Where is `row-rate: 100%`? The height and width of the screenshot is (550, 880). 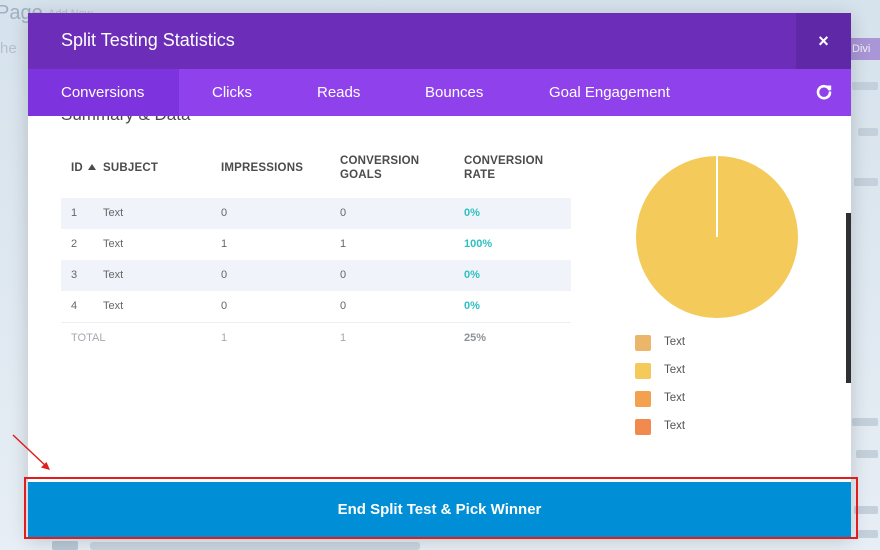 row-rate: 100% is located at coordinates (478, 244).